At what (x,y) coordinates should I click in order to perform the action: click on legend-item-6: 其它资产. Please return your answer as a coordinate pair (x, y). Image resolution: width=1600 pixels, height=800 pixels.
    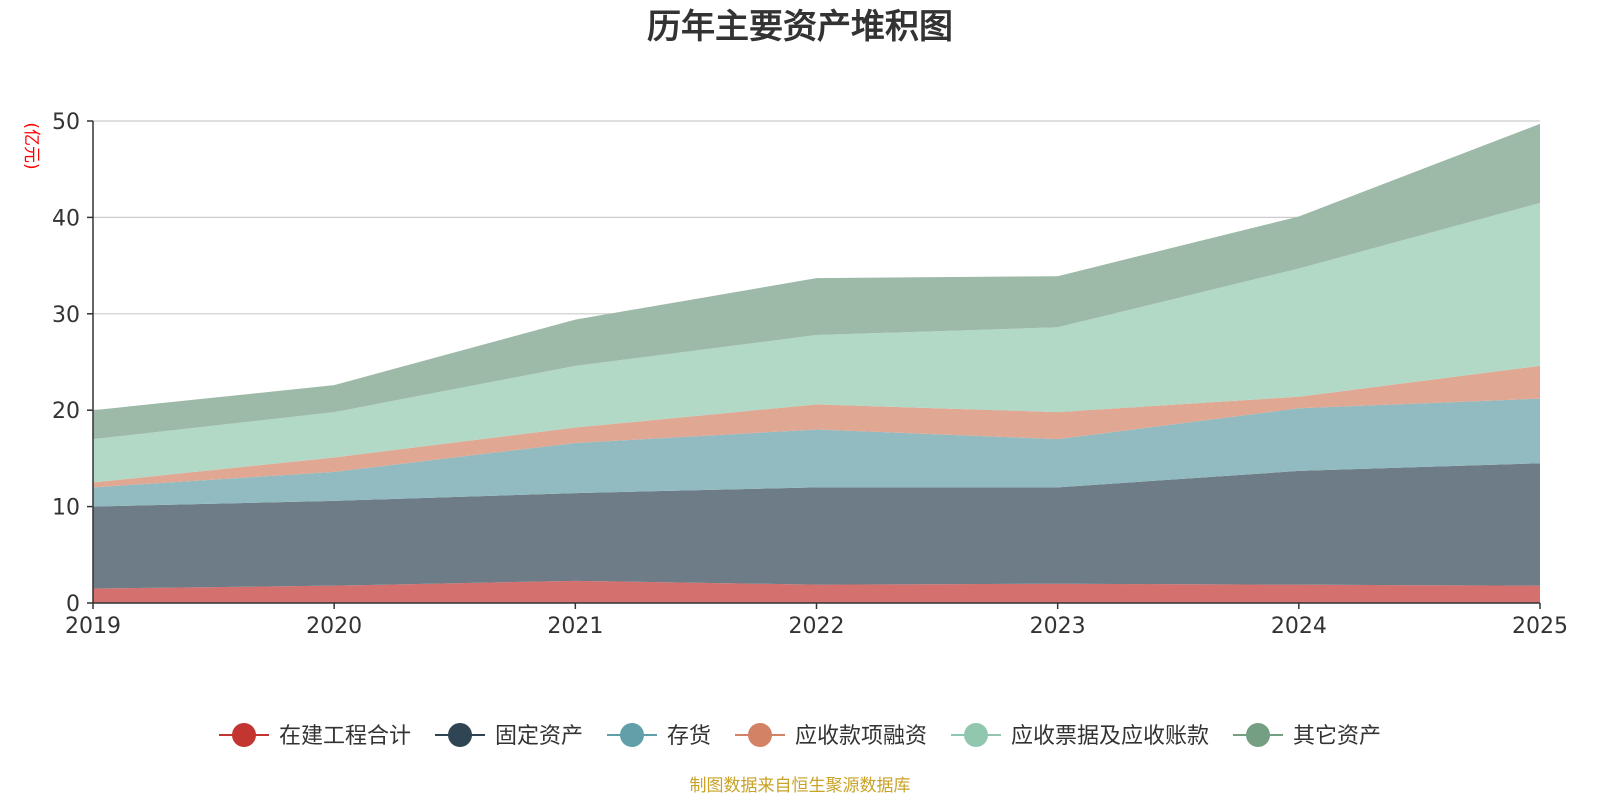
    Looking at the image, I should click on (1307, 736).